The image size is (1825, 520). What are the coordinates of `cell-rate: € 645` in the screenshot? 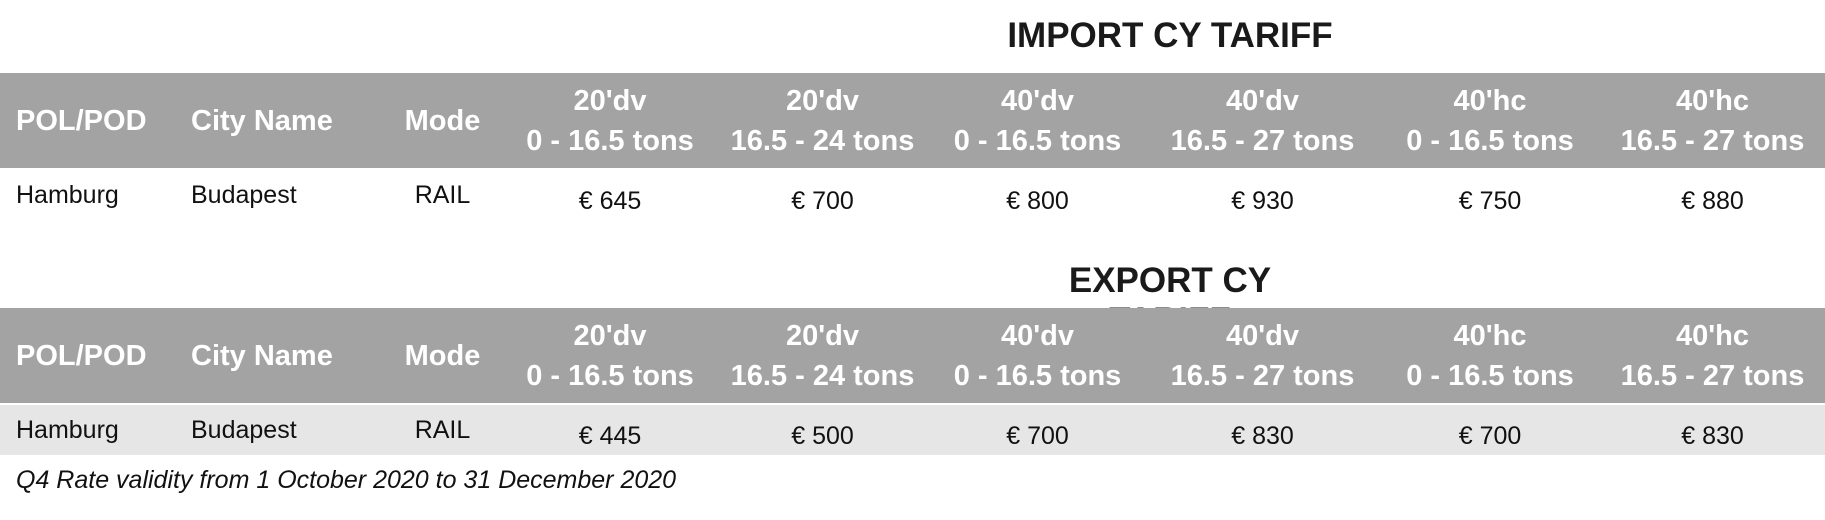 It's located at (610, 200).